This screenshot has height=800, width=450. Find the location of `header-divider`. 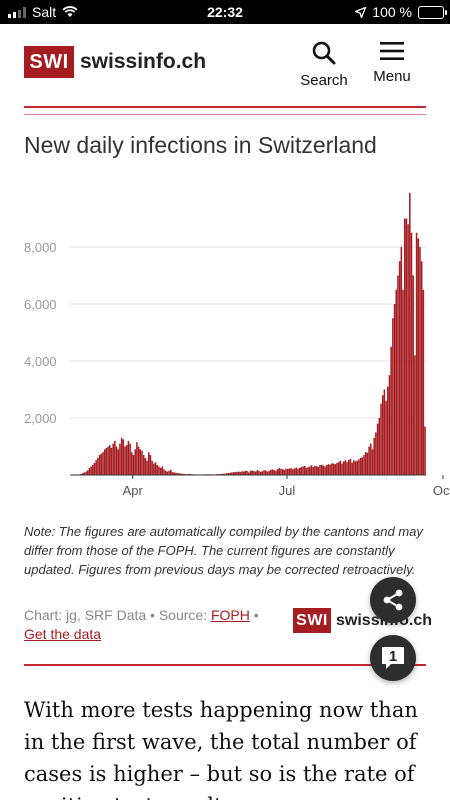

header-divider is located at coordinates (225, 107).